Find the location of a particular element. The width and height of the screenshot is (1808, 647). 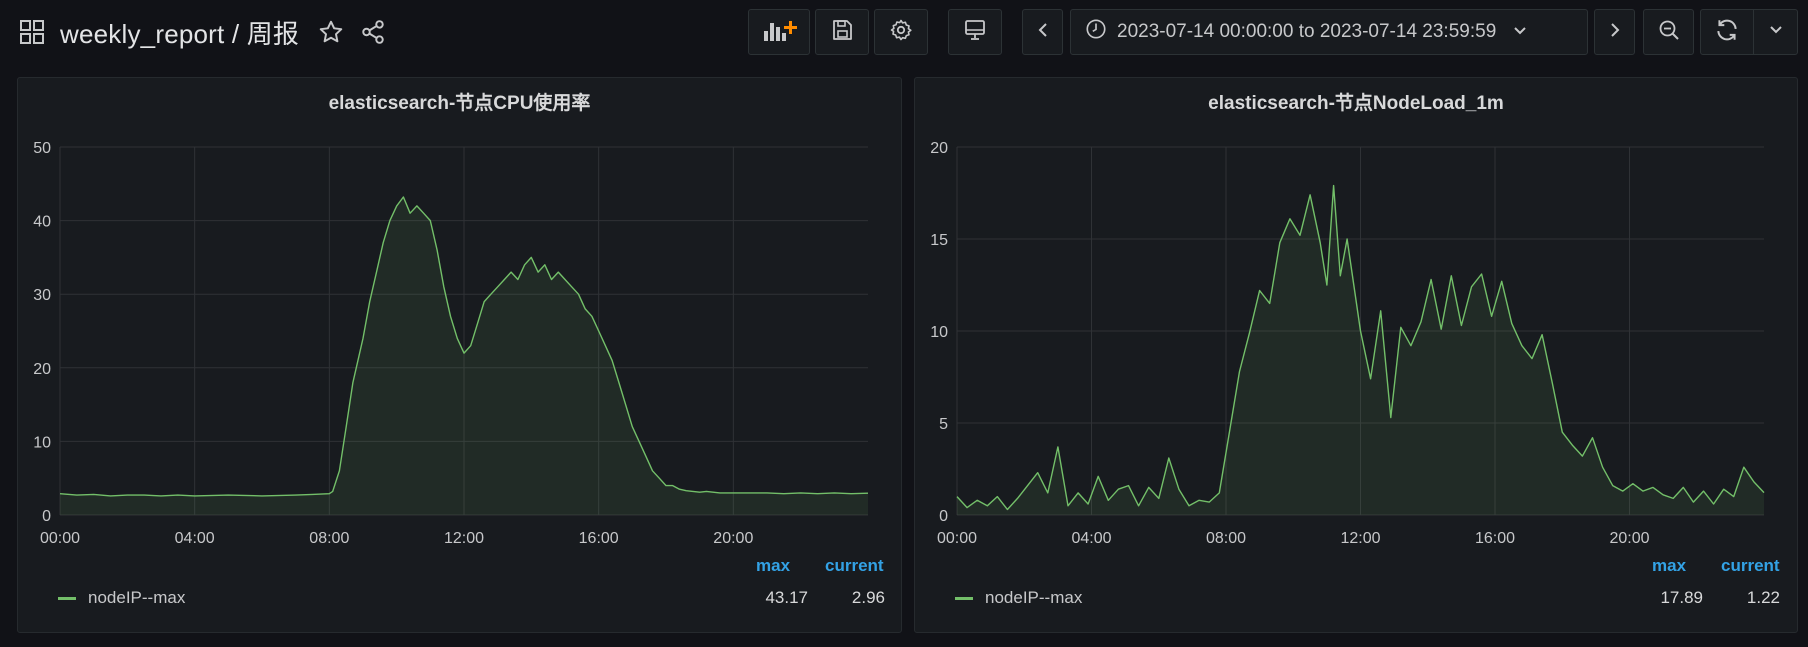

refresh-icon is located at coordinates (1727, 32).